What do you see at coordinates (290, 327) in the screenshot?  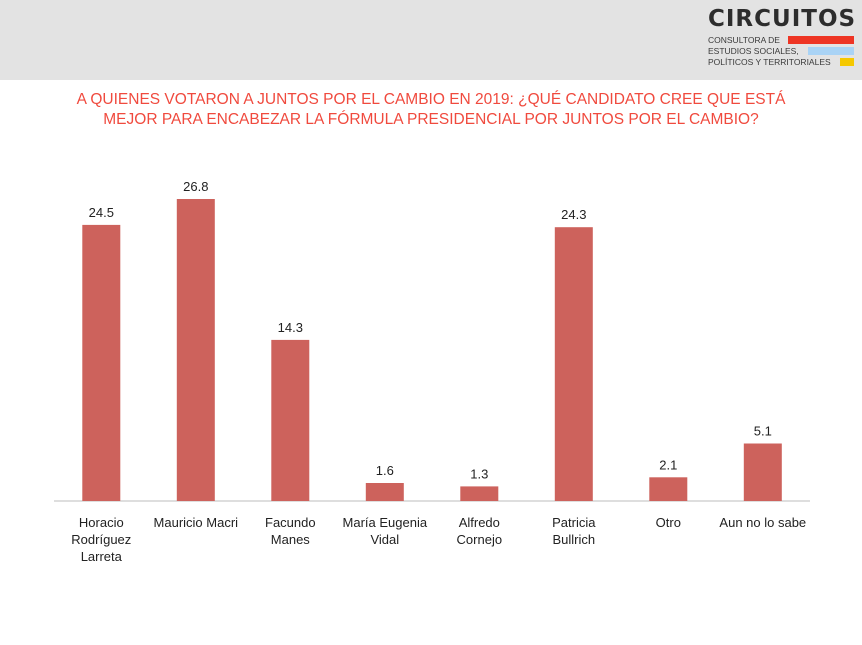 I see `data-label: 14.3` at bounding box center [290, 327].